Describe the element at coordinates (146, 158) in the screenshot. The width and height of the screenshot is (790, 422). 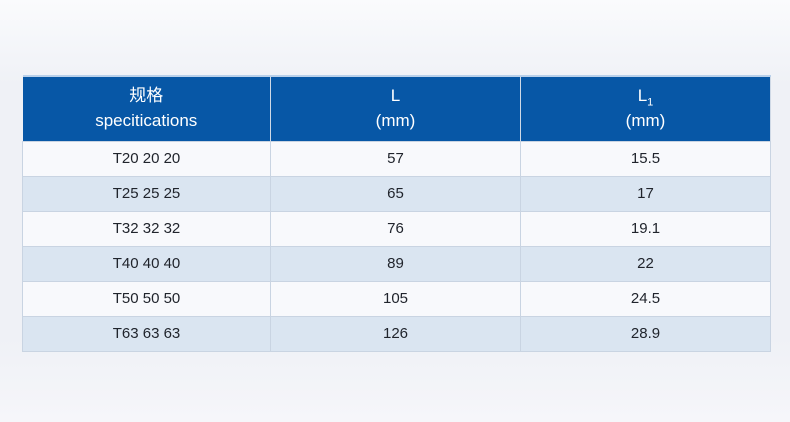
I see `cell-spec: T20 20 20` at that location.